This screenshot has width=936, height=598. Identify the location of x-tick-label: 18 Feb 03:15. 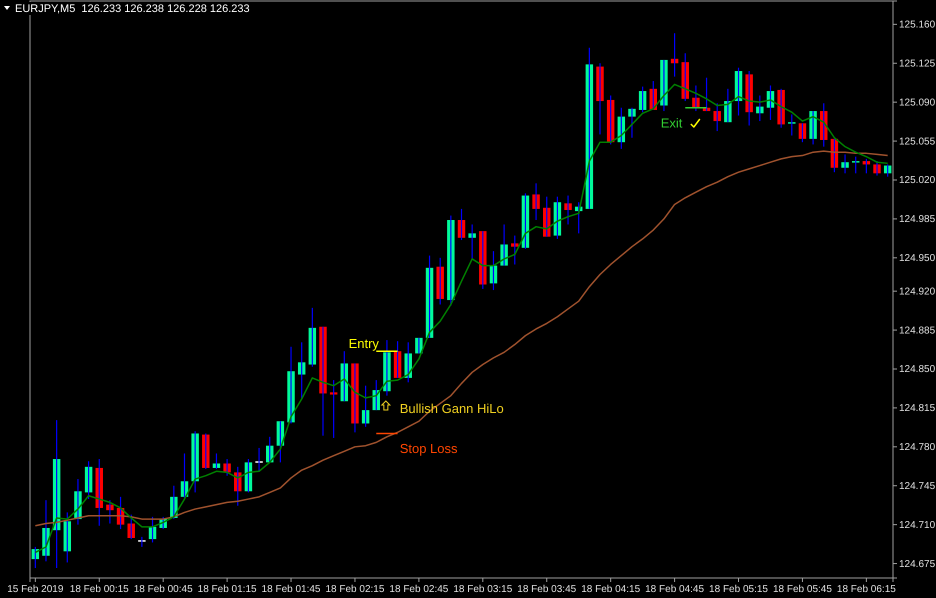
(483, 590).